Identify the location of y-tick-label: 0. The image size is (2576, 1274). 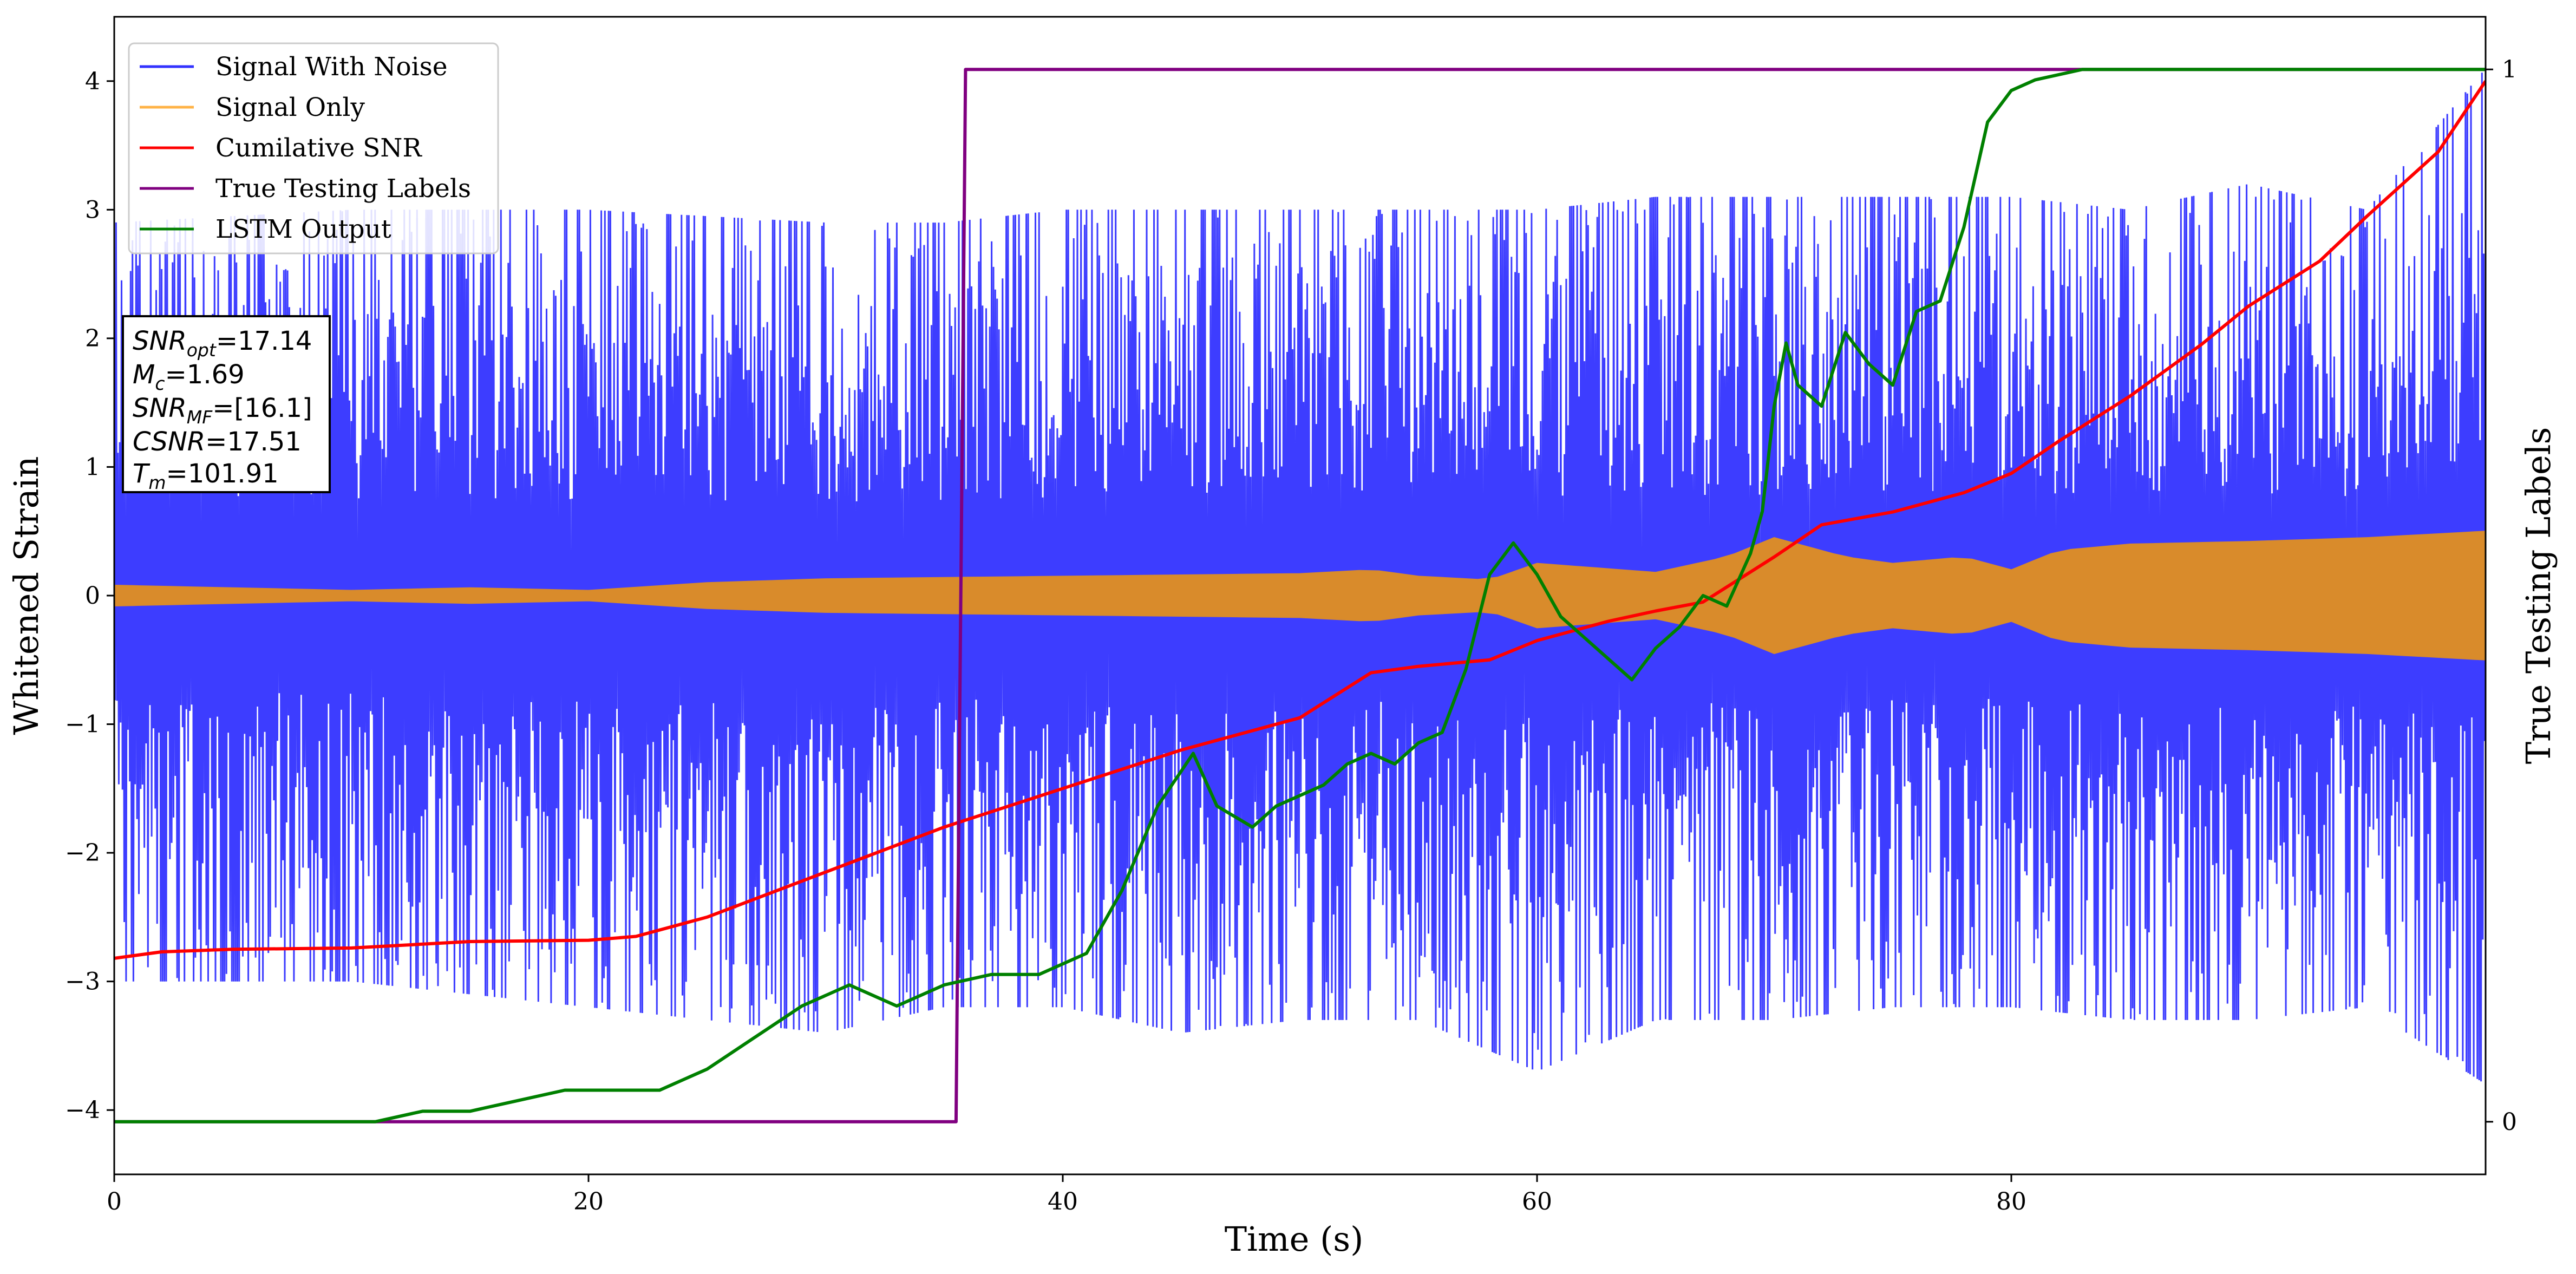
(92, 596).